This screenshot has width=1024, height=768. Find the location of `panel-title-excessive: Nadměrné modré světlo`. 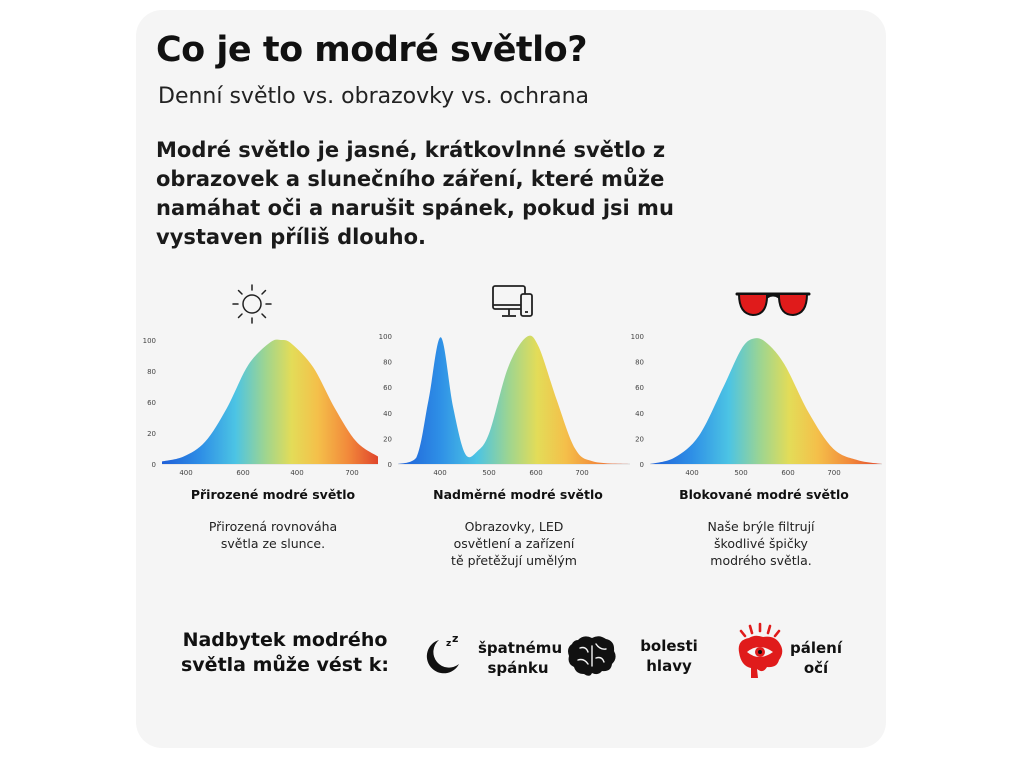

panel-title-excessive: Nadměrné modré světlo is located at coordinates (518, 494).